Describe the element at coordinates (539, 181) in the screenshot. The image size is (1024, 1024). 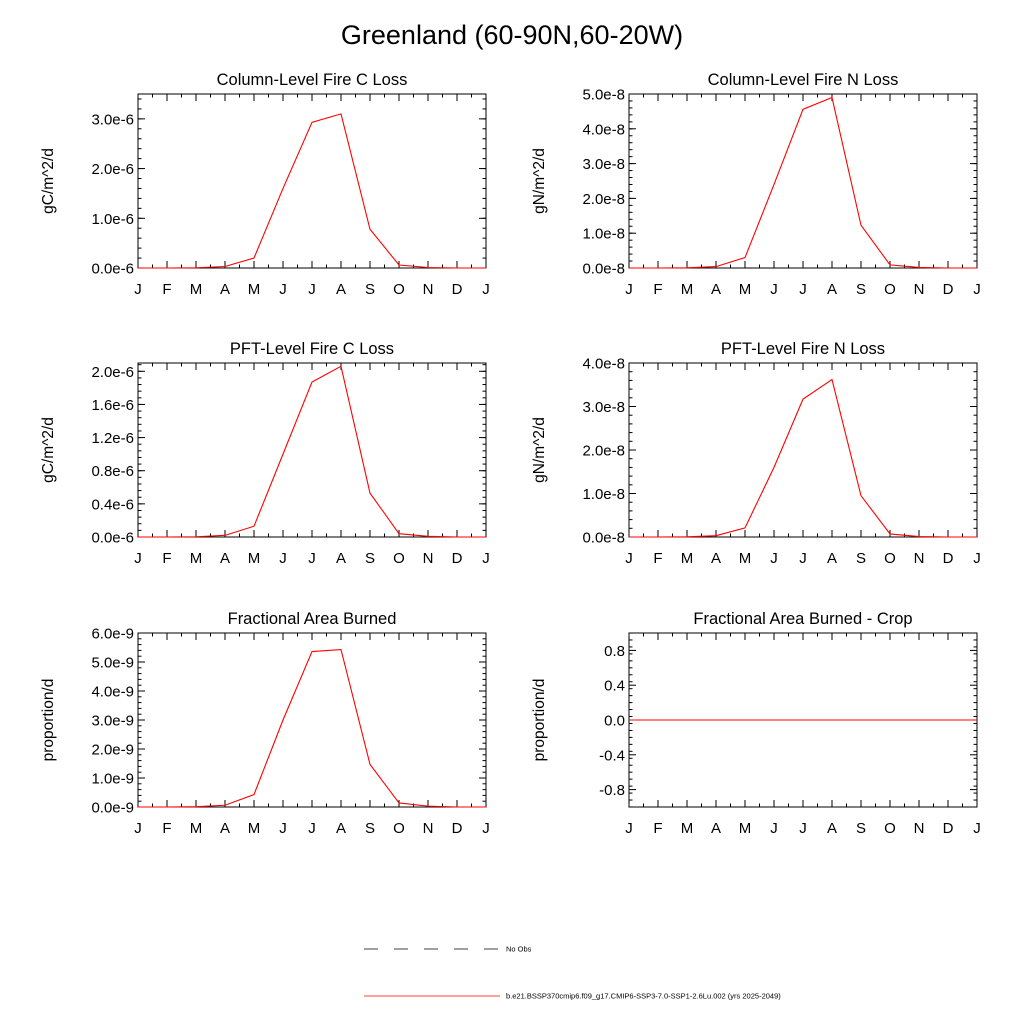
I see `y-axis-label: gN/m^2/d` at that location.